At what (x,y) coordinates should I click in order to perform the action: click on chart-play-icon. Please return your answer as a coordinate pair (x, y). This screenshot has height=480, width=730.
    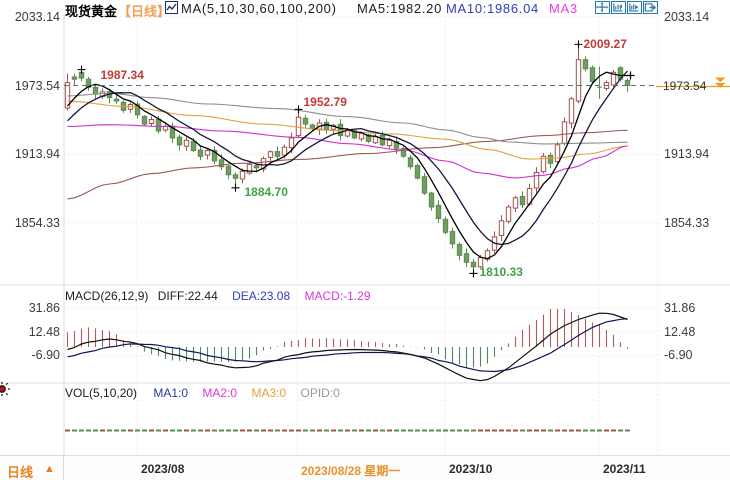
    Looking at the image, I should click on (634, 7).